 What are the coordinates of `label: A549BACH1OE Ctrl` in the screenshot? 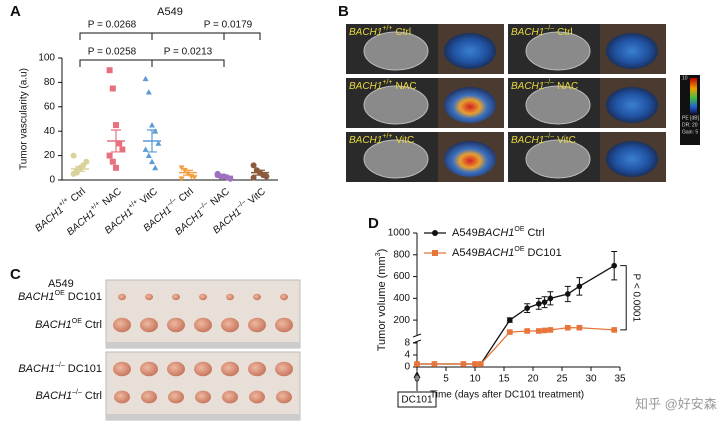 It's located at (498, 232).